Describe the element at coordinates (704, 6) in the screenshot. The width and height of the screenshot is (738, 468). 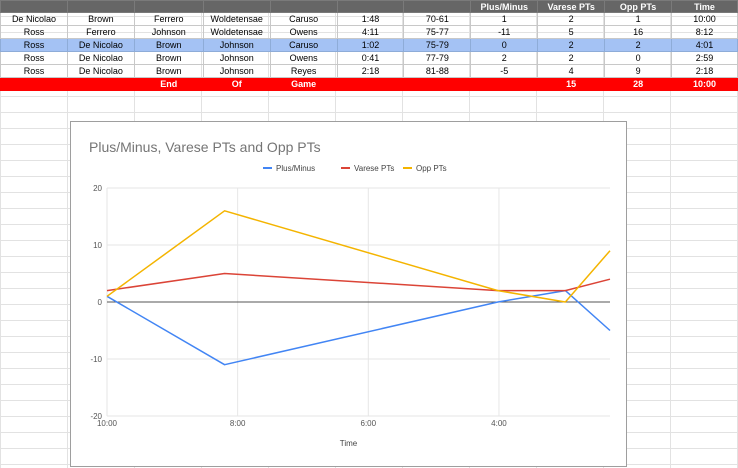
I see `table-cell: Time` at that location.